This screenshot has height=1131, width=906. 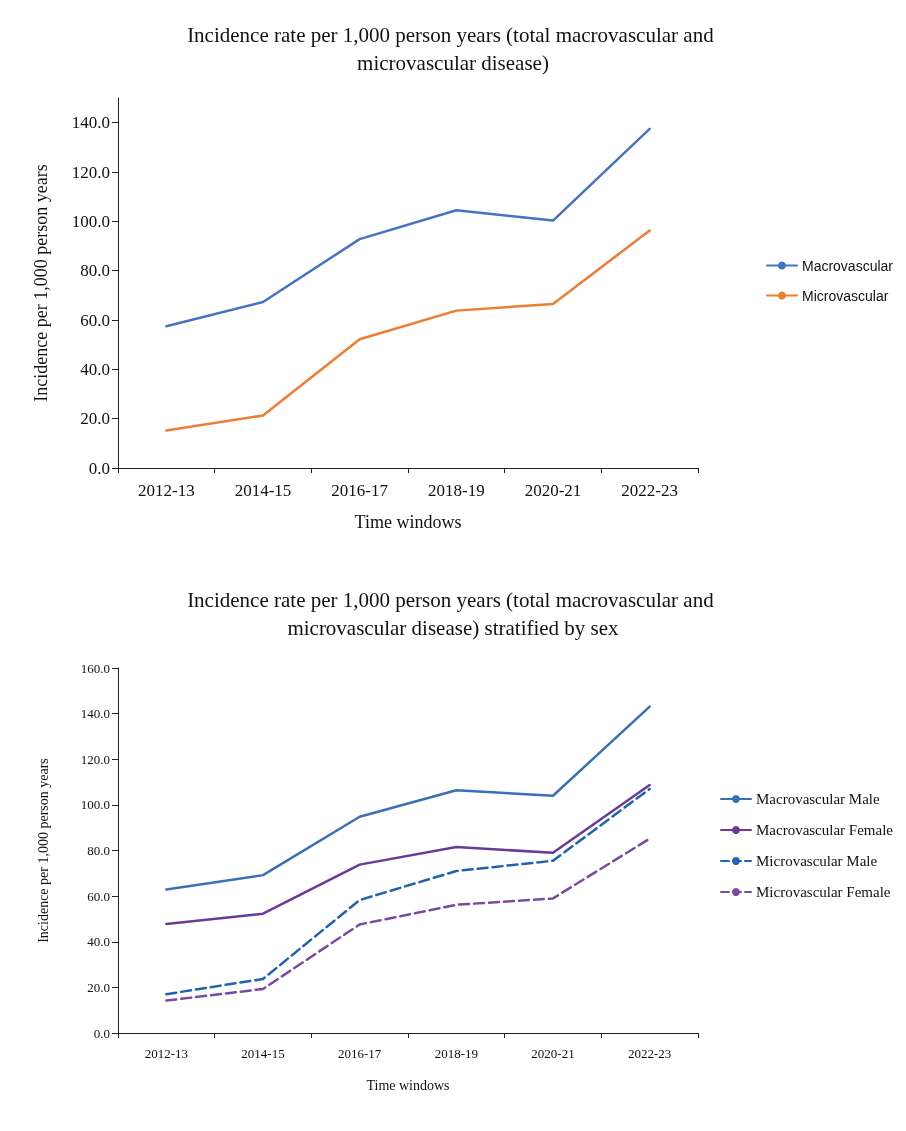 I want to click on legend-label: Microvascular, so click(x=845, y=295).